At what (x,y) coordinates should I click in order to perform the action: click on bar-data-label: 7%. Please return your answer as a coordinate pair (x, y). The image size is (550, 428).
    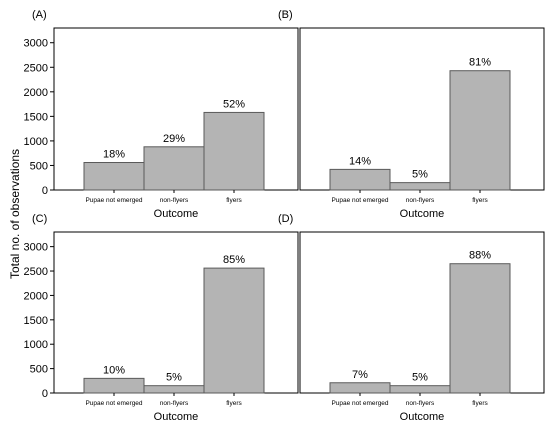
    Looking at the image, I should click on (360, 375).